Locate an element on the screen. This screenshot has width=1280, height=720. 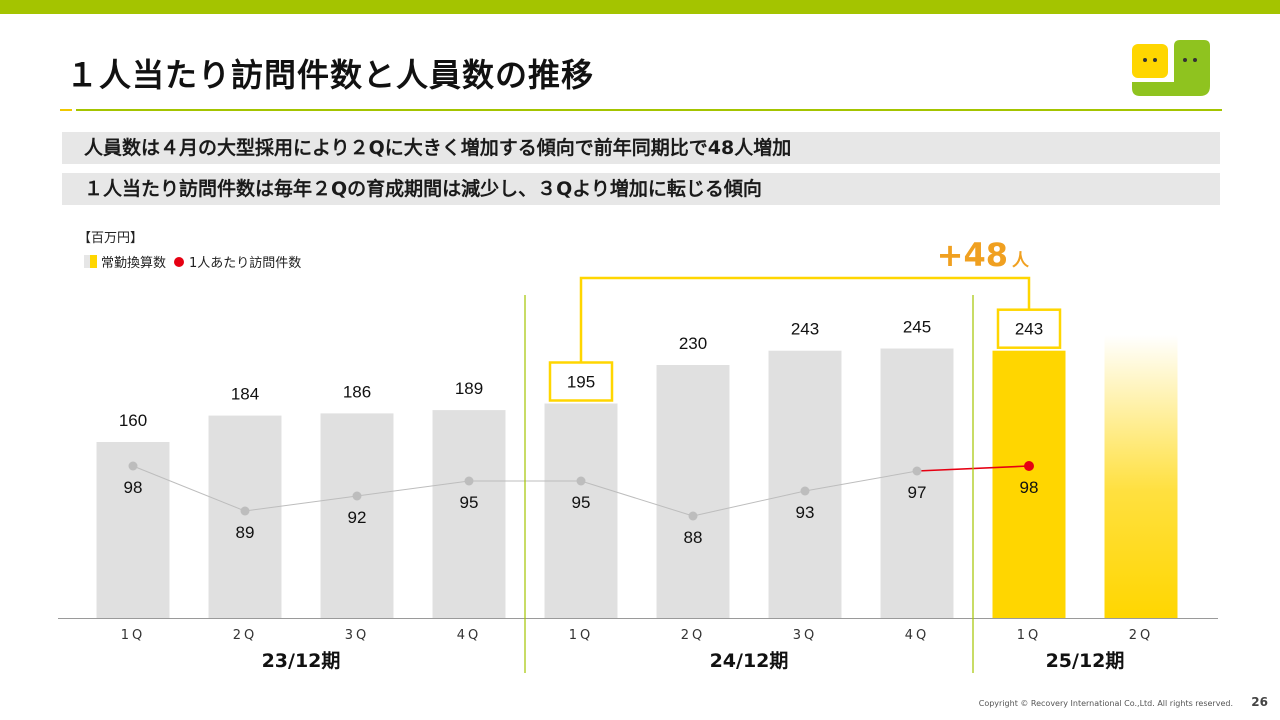
bar-value-label: 186 is located at coordinates (357, 391).